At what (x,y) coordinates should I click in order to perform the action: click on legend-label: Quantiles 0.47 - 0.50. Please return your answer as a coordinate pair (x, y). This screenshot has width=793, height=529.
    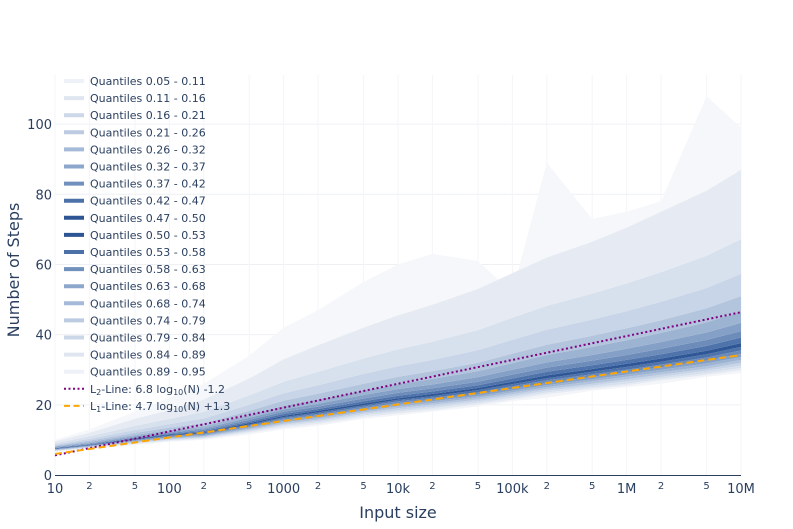
    Looking at the image, I should click on (148, 218).